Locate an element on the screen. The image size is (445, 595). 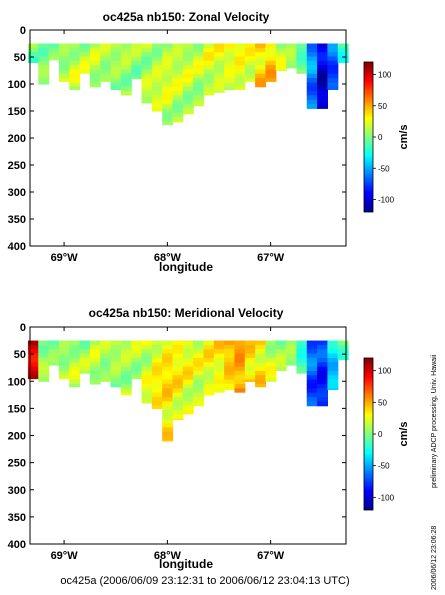
colorbar-tick-label: -50 is located at coordinates (384, 168).